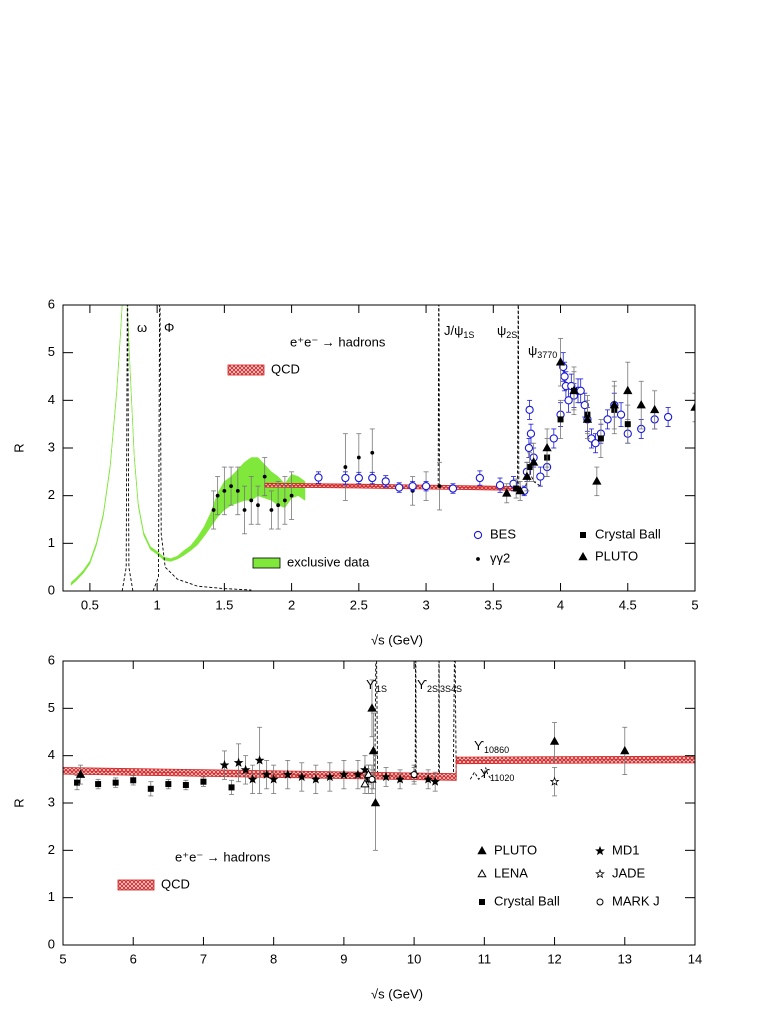  Describe the element at coordinates (636, 900) in the screenshot. I see `legend-label: MARK J` at that location.